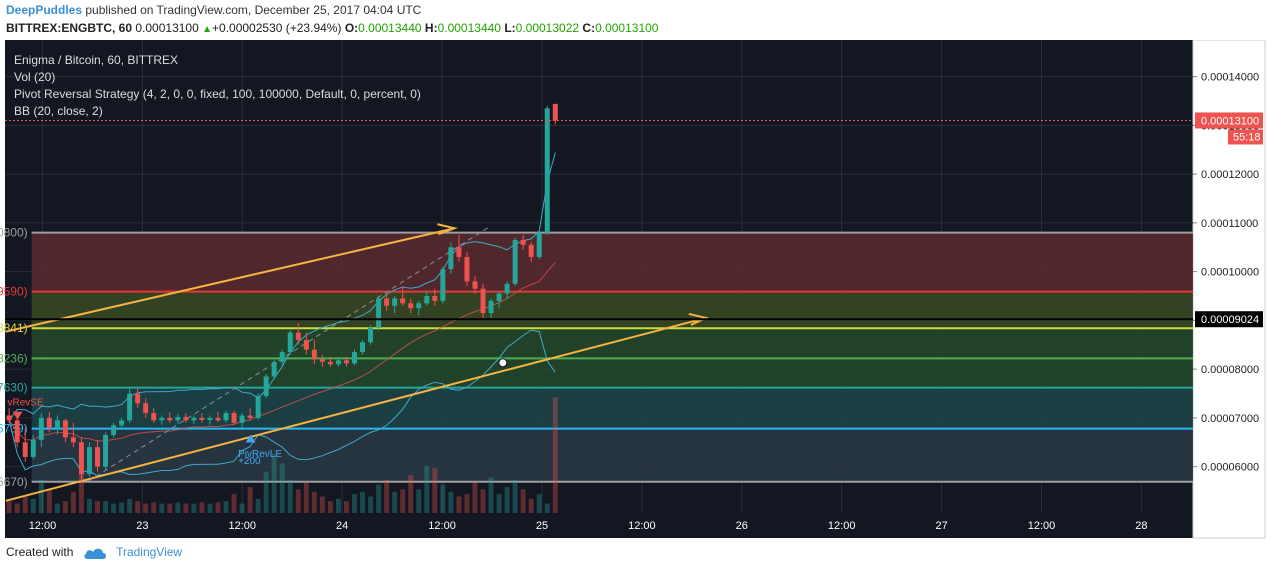  I want to click on fib-level-label: 0.00006739), so click(14, 429).